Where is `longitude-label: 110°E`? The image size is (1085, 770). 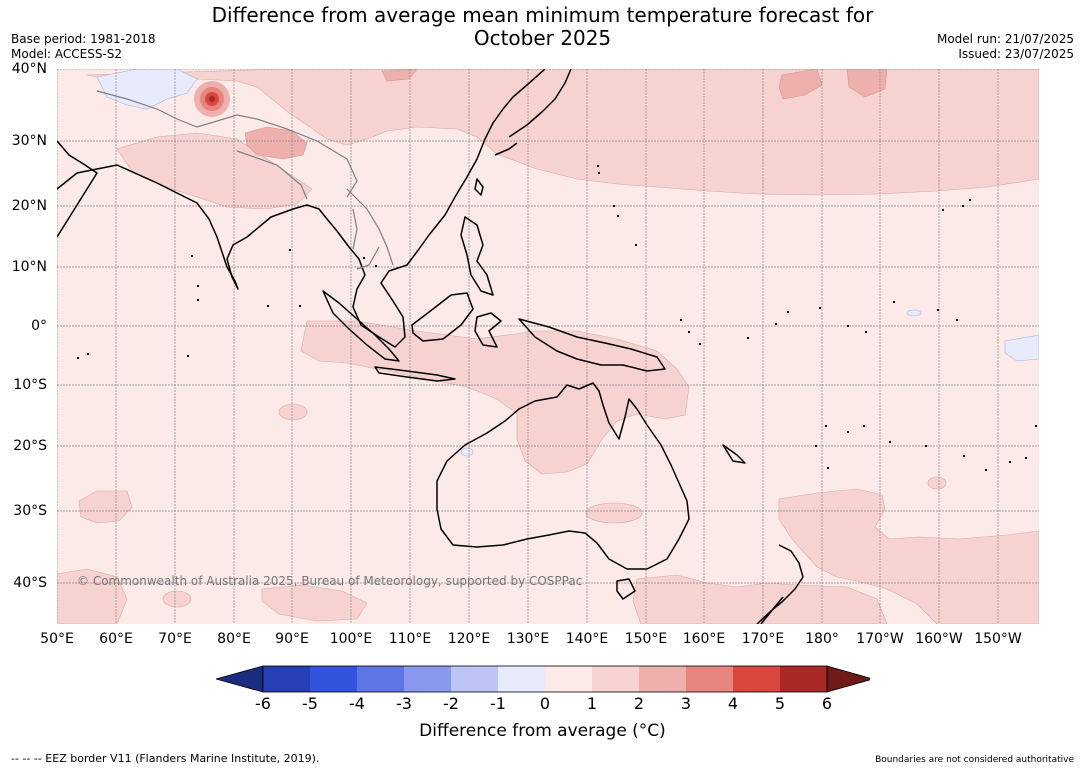
longitude-label: 110°E is located at coordinates (410, 639).